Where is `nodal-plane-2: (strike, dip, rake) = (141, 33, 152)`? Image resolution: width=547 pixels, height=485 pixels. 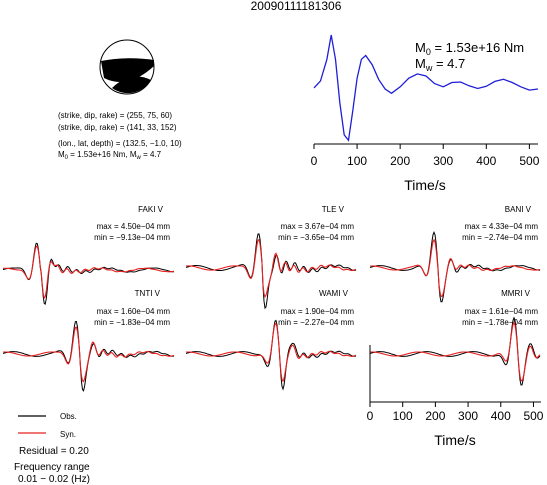 nodal-plane-2: (strike, dip, rake) = (141, 33, 152) is located at coordinates (117, 127).